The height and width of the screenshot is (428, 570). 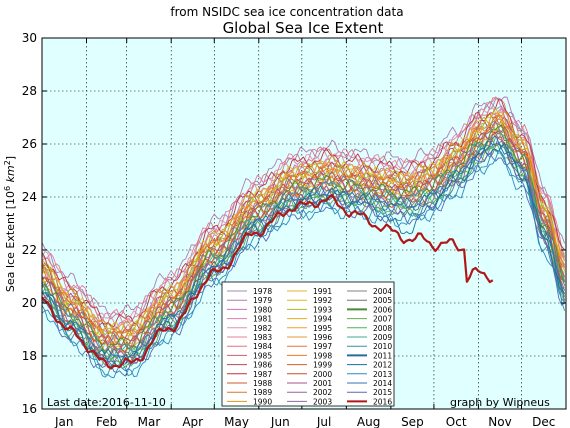 What do you see at coordinates (236, 421) in the screenshot?
I see `x-tick-label: May` at bounding box center [236, 421].